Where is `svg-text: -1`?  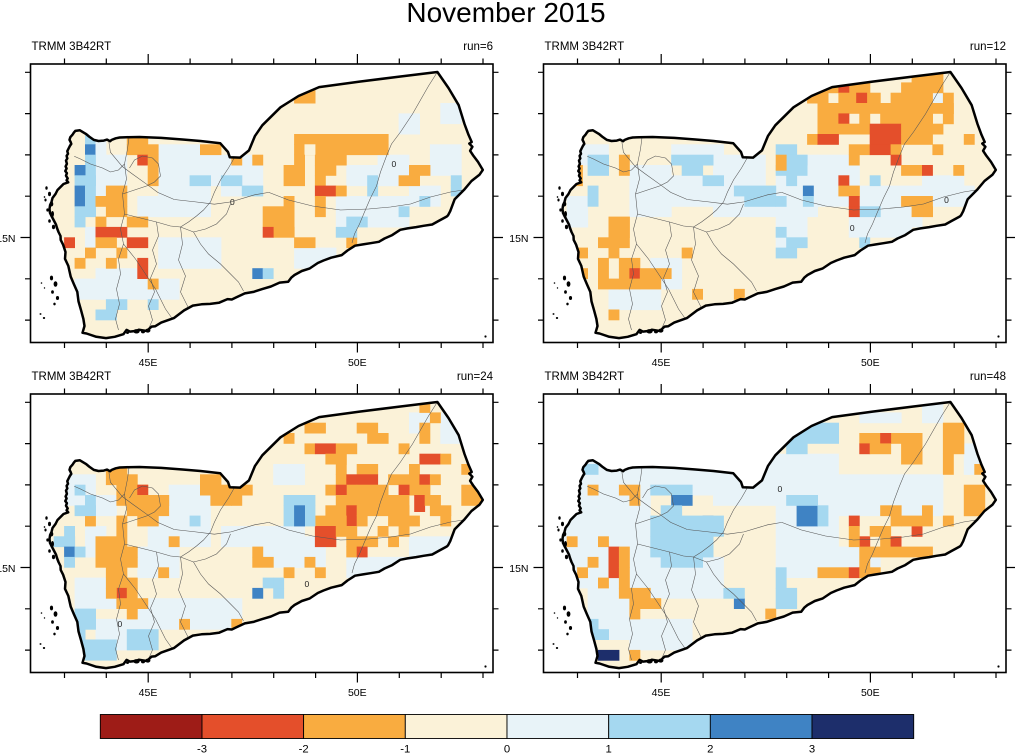 svg-text: -1 is located at coordinates (405, 749).